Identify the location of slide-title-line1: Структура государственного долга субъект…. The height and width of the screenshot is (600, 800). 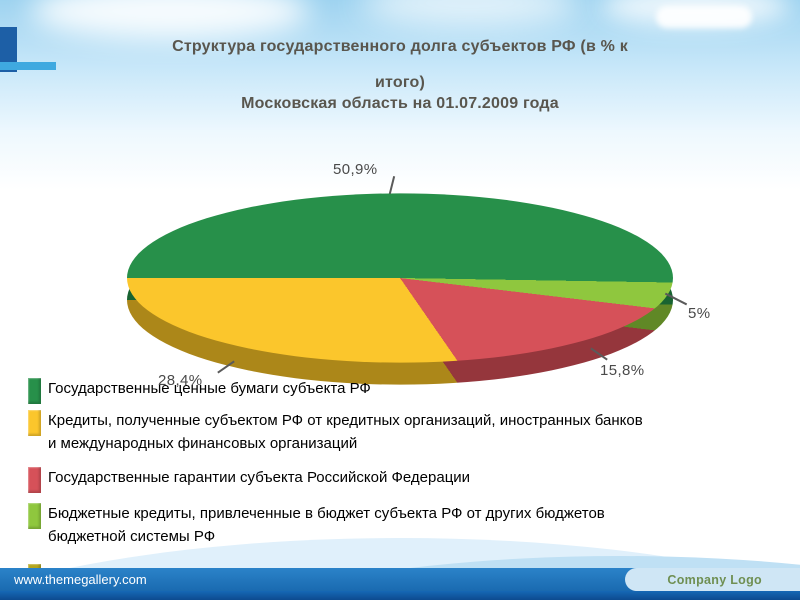
(400, 46).